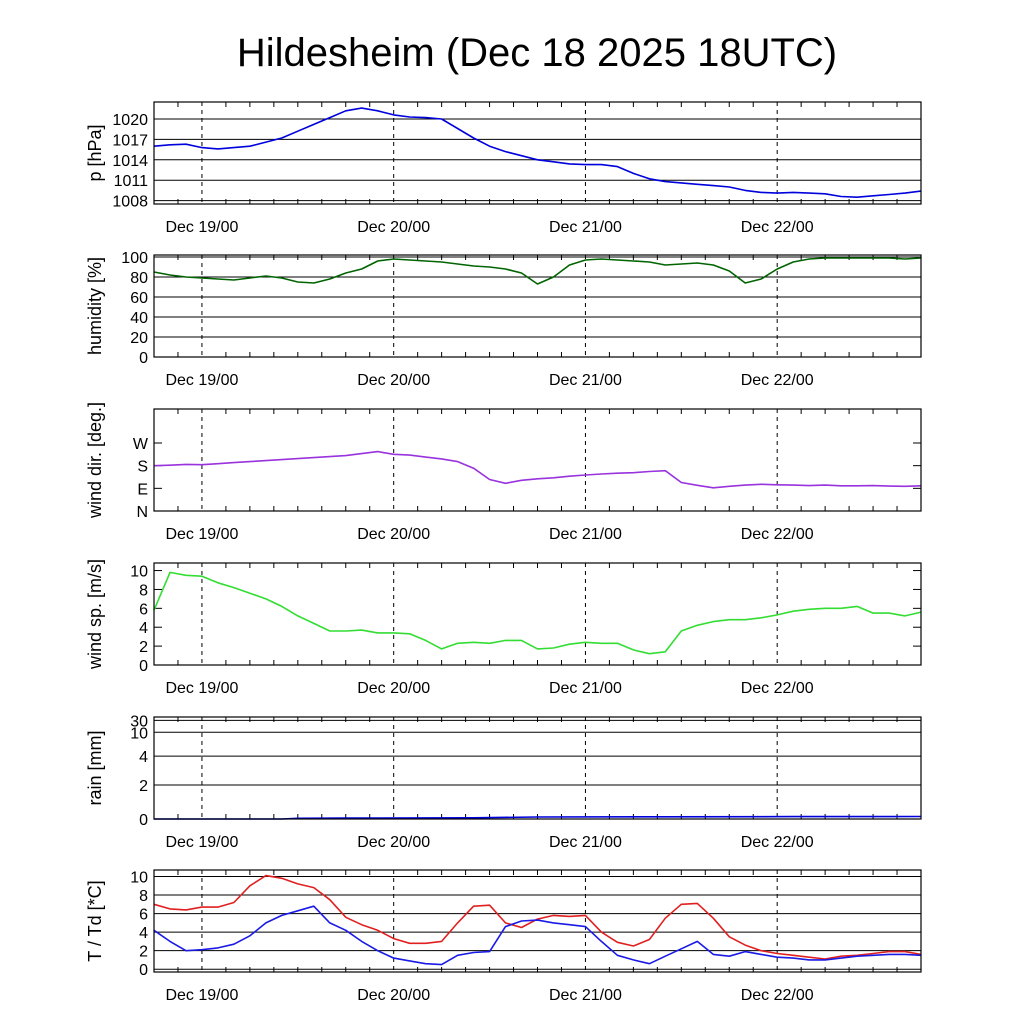  Describe the element at coordinates (143, 590) in the screenshot. I see `wind-speed-ytick-label: 8` at that location.